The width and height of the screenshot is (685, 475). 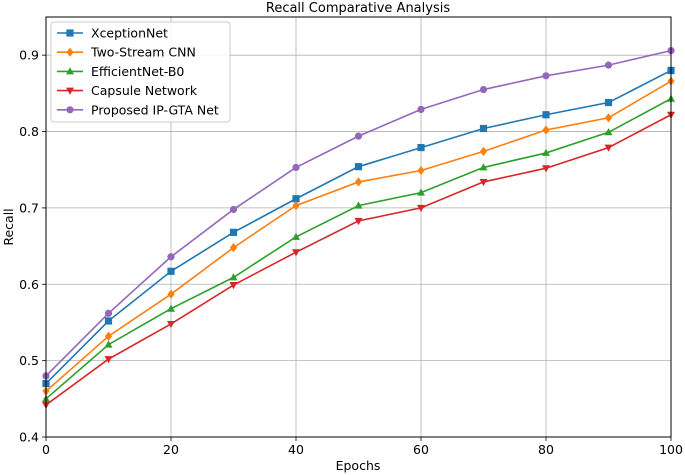 What do you see at coordinates (29, 284) in the screenshot?
I see `y-tick-label: 0.6` at bounding box center [29, 284].